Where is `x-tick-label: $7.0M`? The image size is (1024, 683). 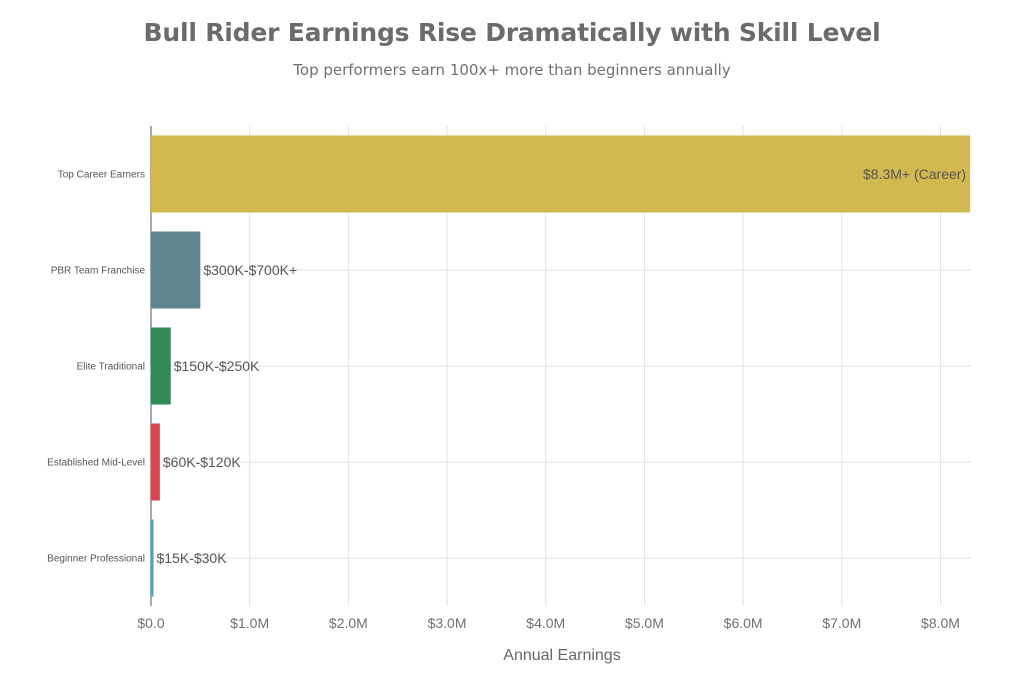
x-tick-label: $7.0M is located at coordinates (841, 623).